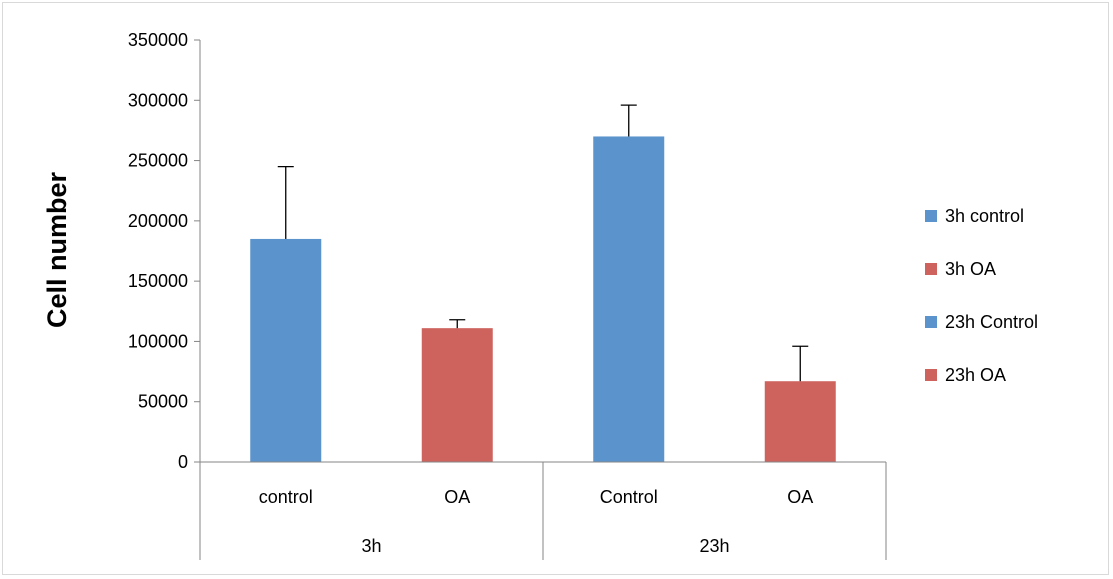 This screenshot has width=1113, height=579. I want to click on y-axis-title: Cell number, so click(57, 249).